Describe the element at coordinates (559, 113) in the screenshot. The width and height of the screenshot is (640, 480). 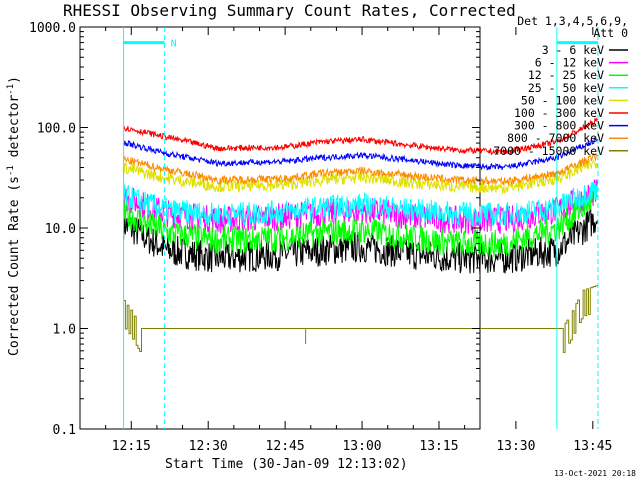
I see `legend-label: 100 - 300 keV` at that location.